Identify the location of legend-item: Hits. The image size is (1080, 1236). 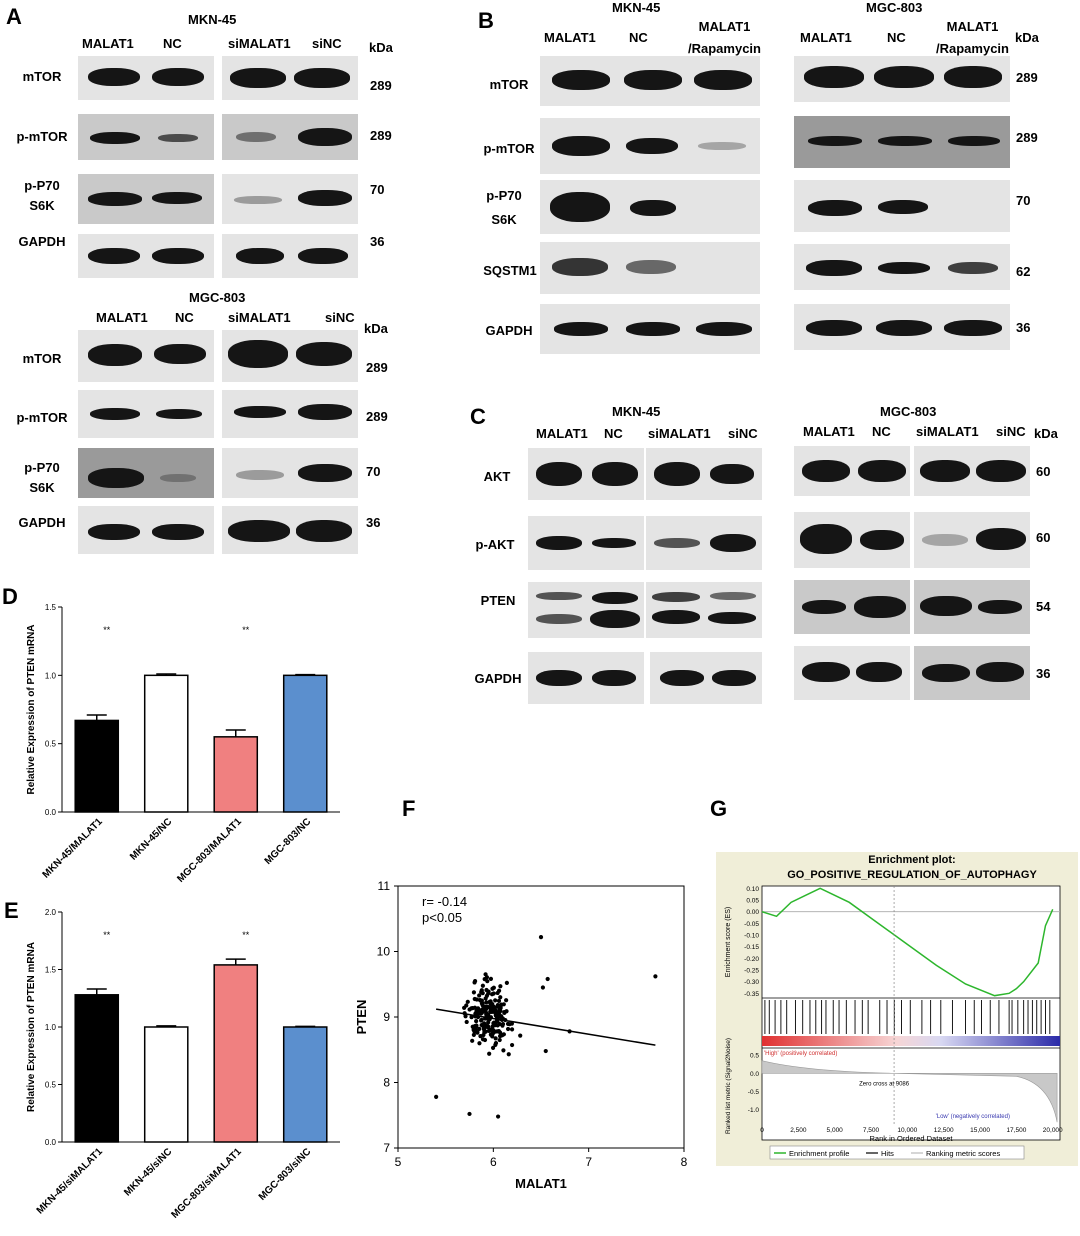
(887, 1153).